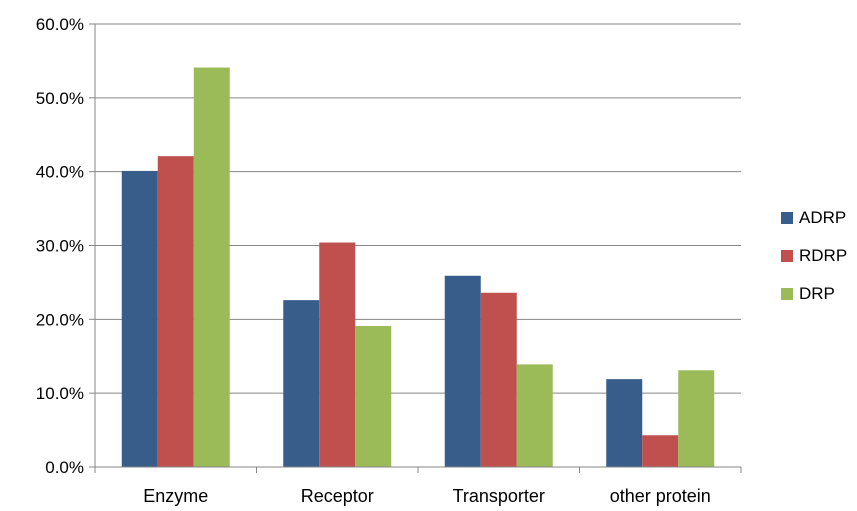 This screenshot has height=511, width=857. What do you see at coordinates (60, 172) in the screenshot?
I see `y-tick-label: 40.0%` at bounding box center [60, 172].